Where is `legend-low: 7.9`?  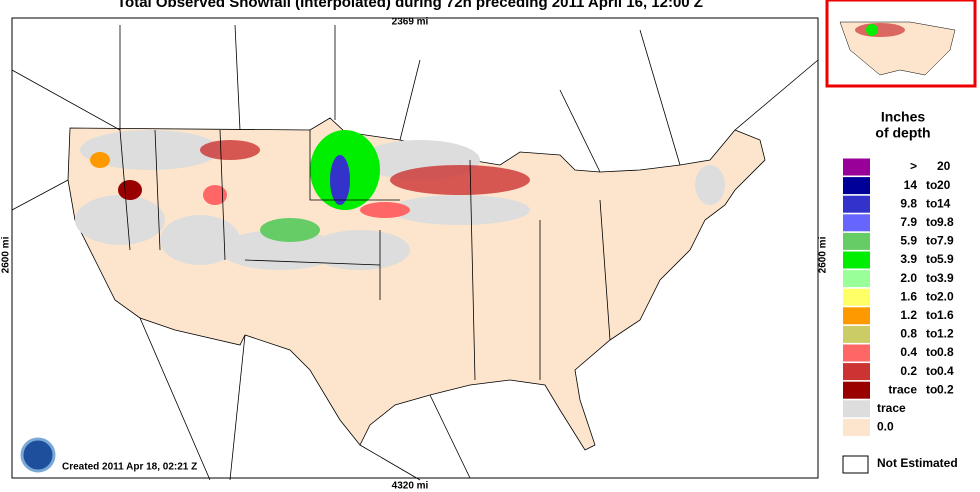
legend-low: 7.9 is located at coordinates (908, 222).